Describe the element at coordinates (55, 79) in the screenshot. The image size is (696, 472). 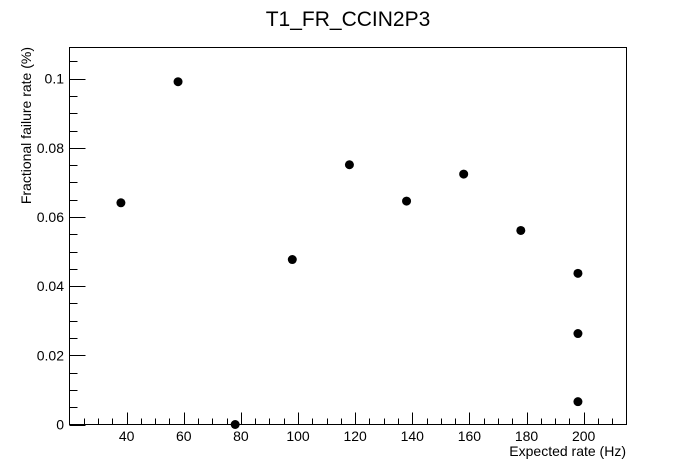
I see `y-tick-label: 0.1` at that location.